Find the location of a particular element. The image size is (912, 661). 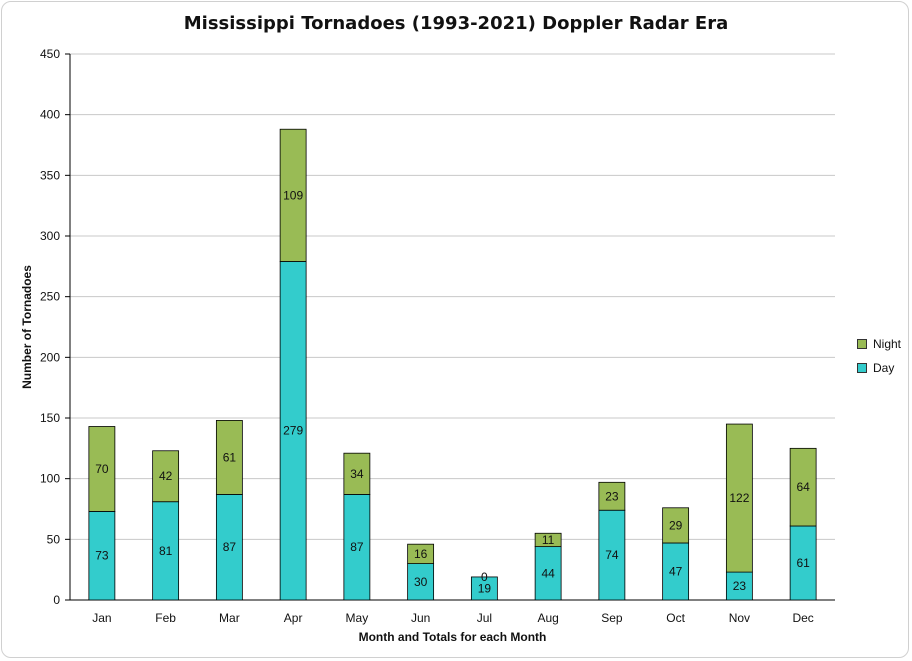

bar-night-nov is located at coordinates (739, 498).